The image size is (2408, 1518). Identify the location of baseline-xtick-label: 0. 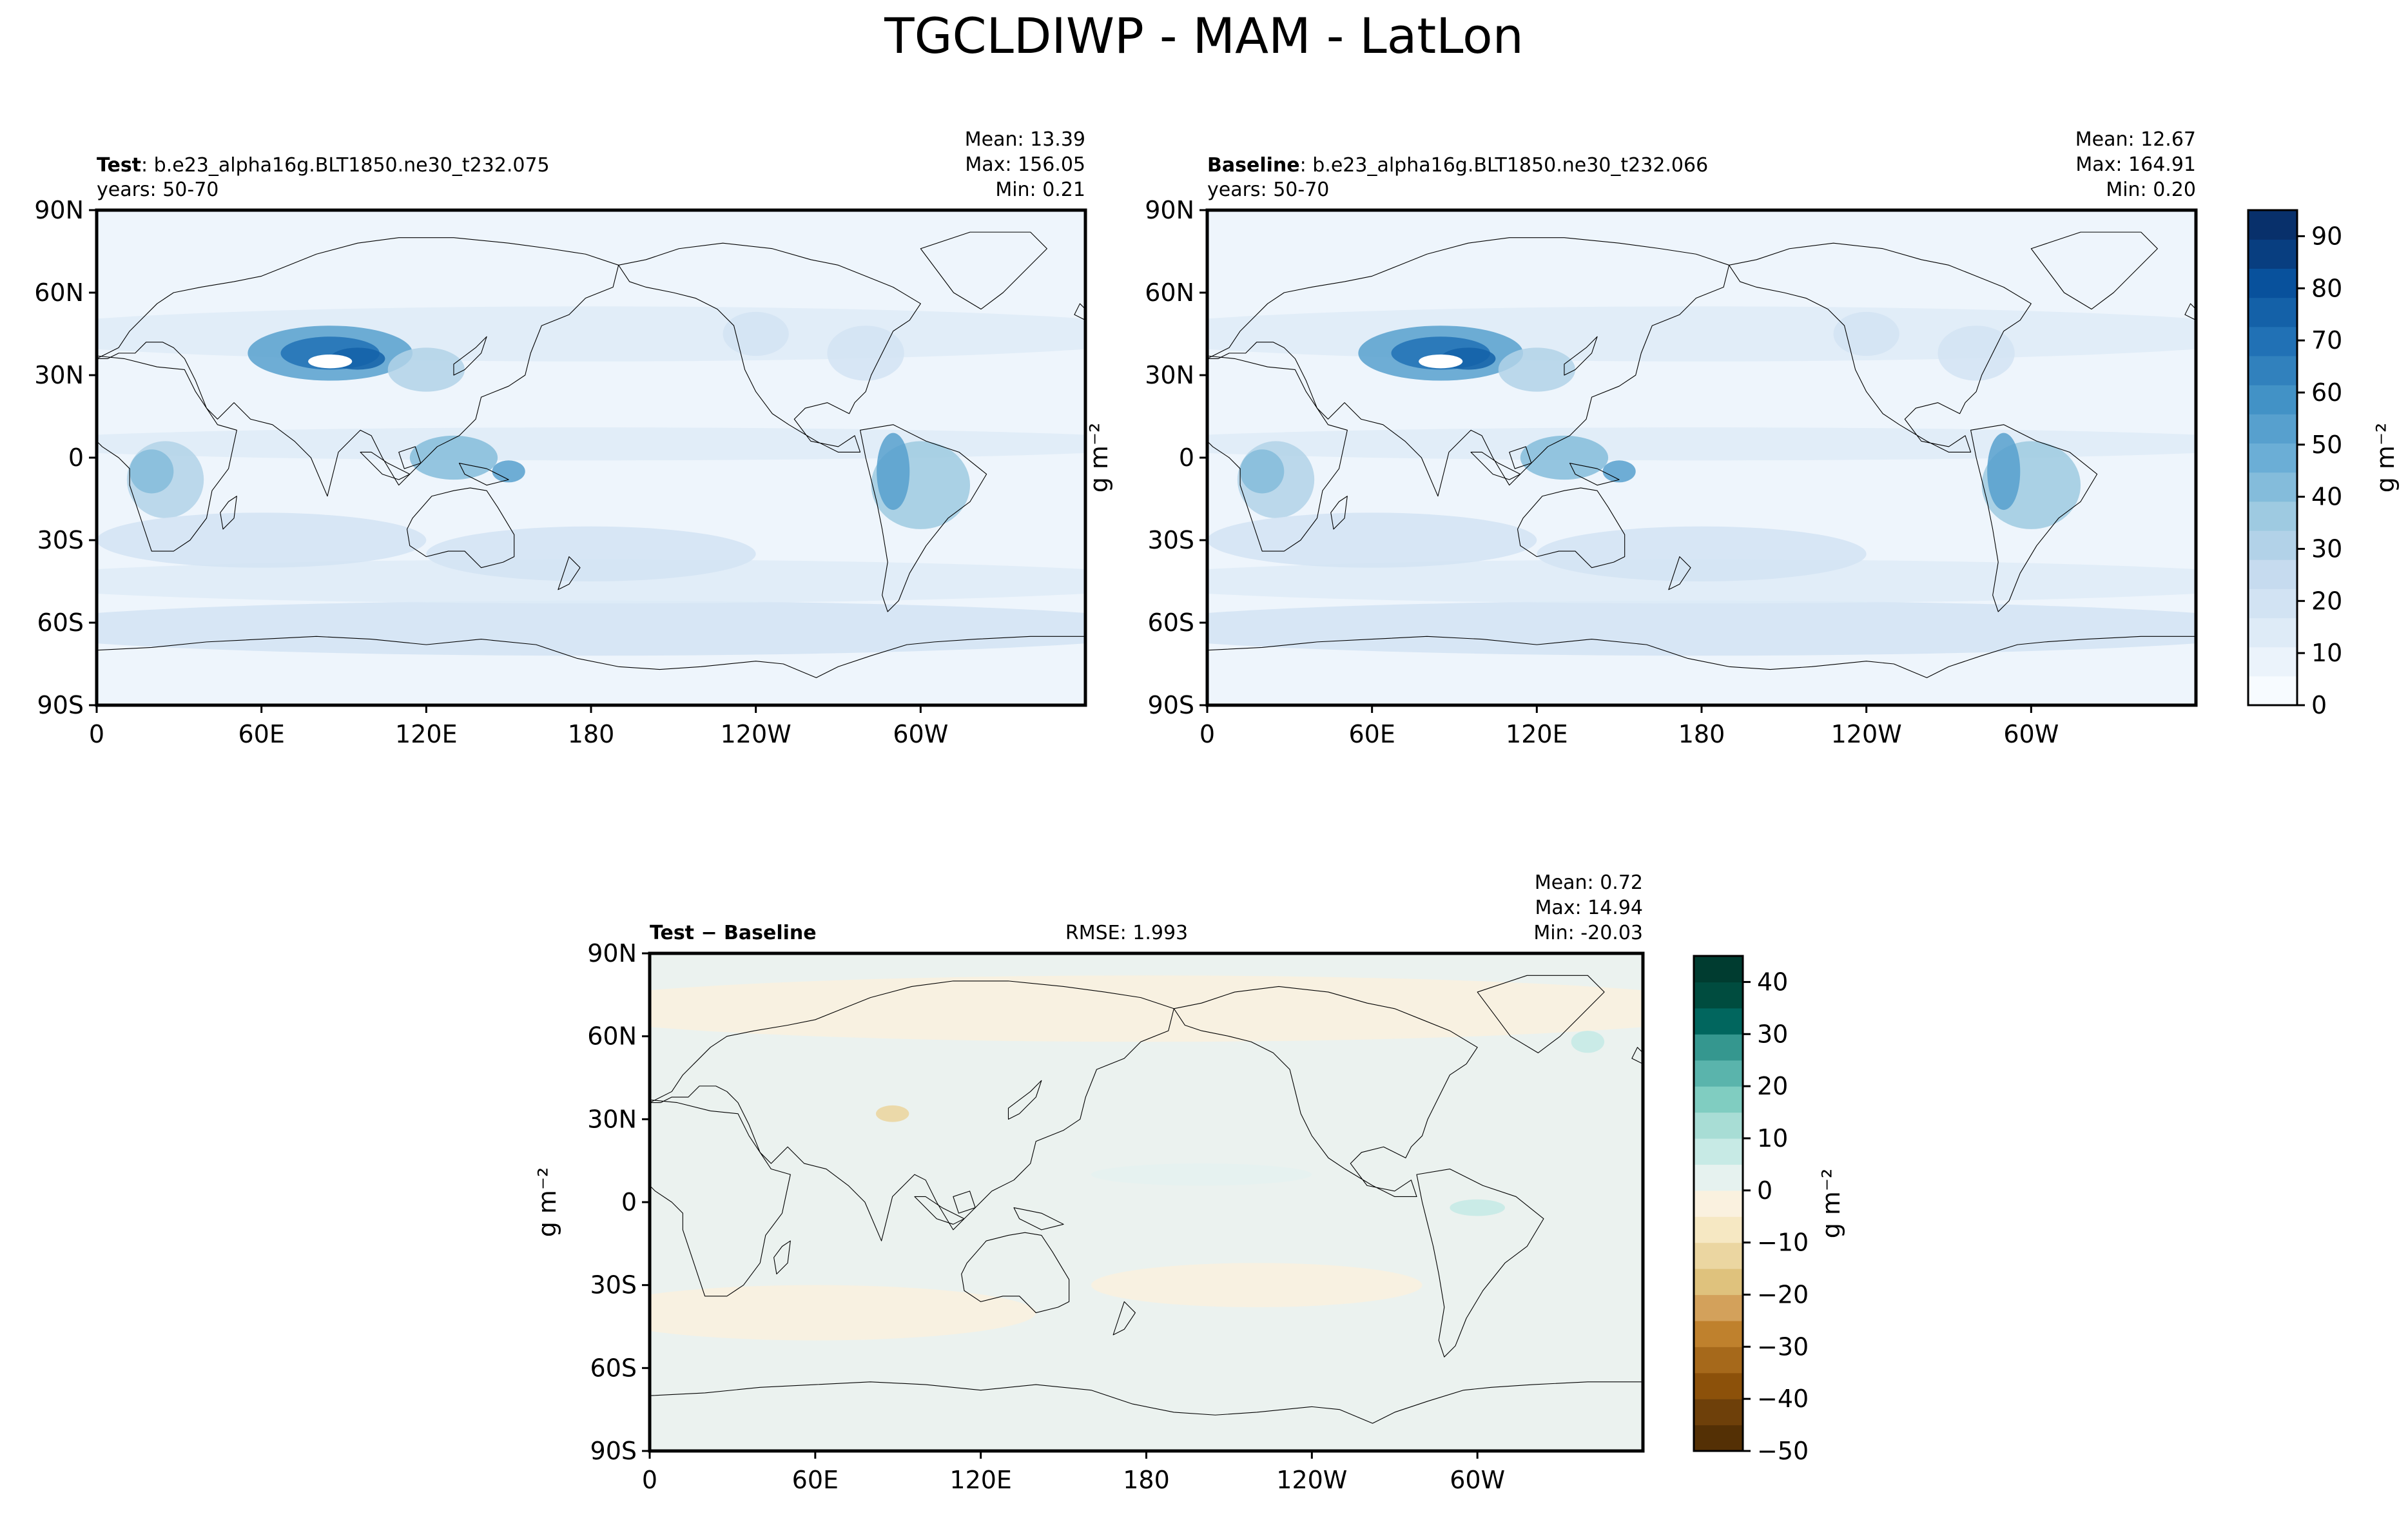
(1207, 734).